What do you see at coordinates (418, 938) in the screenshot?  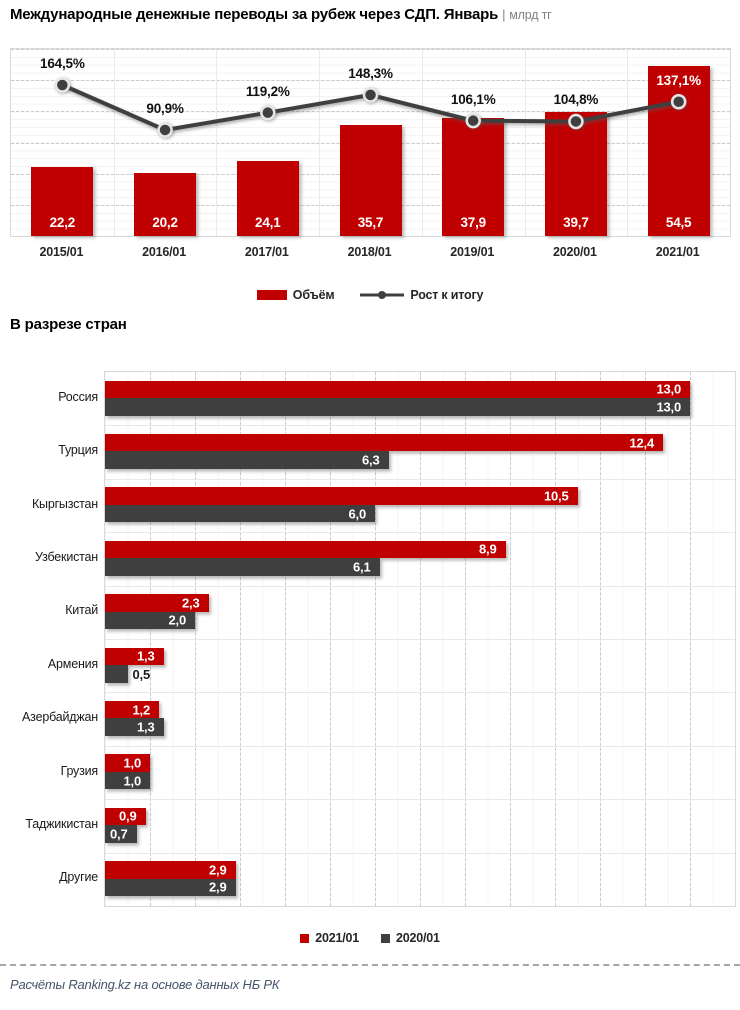 I see `year-2020-label: 2020/01` at bounding box center [418, 938].